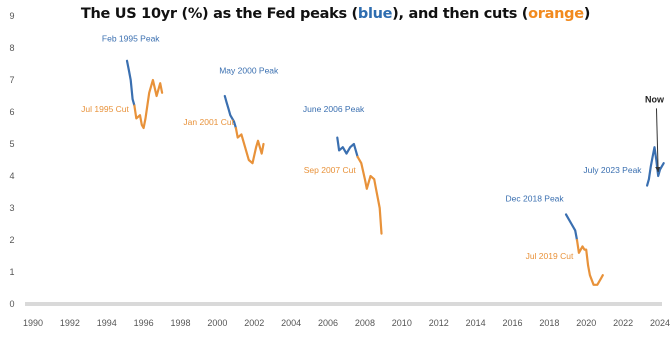 The height and width of the screenshot is (337, 671). Describe the element at coordinates (402, 323) in the screenshot. I see `x-tick-label: 2010` at that location.